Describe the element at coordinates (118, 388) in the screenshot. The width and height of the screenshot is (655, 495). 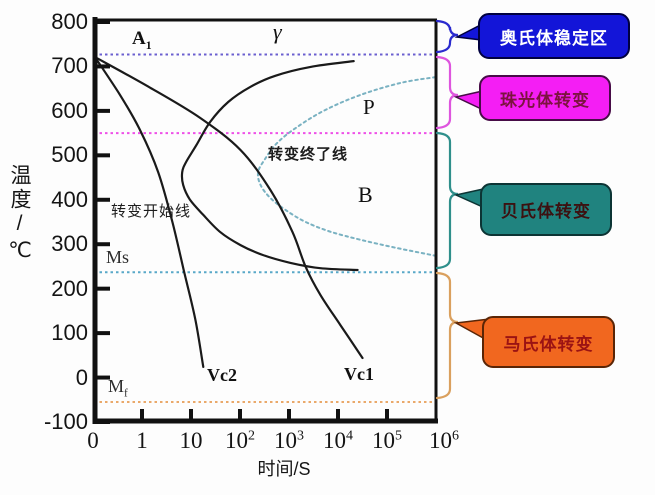
I see `mf-label: Mf` at that location.